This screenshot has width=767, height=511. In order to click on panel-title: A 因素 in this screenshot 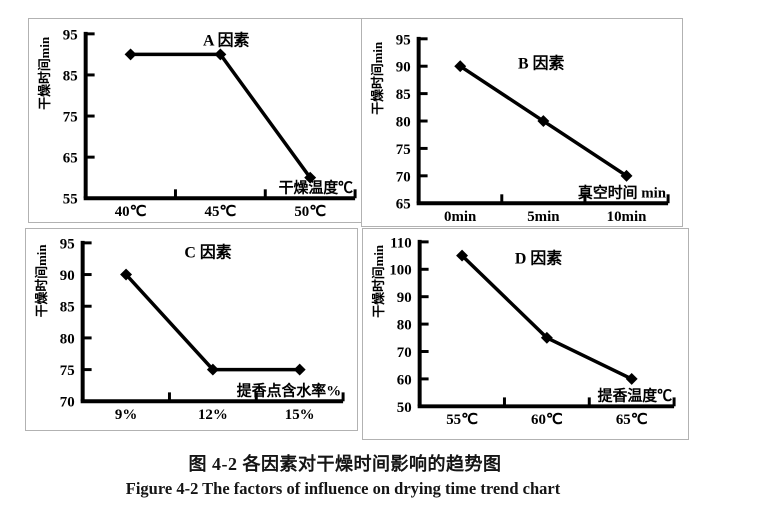, I will do `click(226, 40)`.